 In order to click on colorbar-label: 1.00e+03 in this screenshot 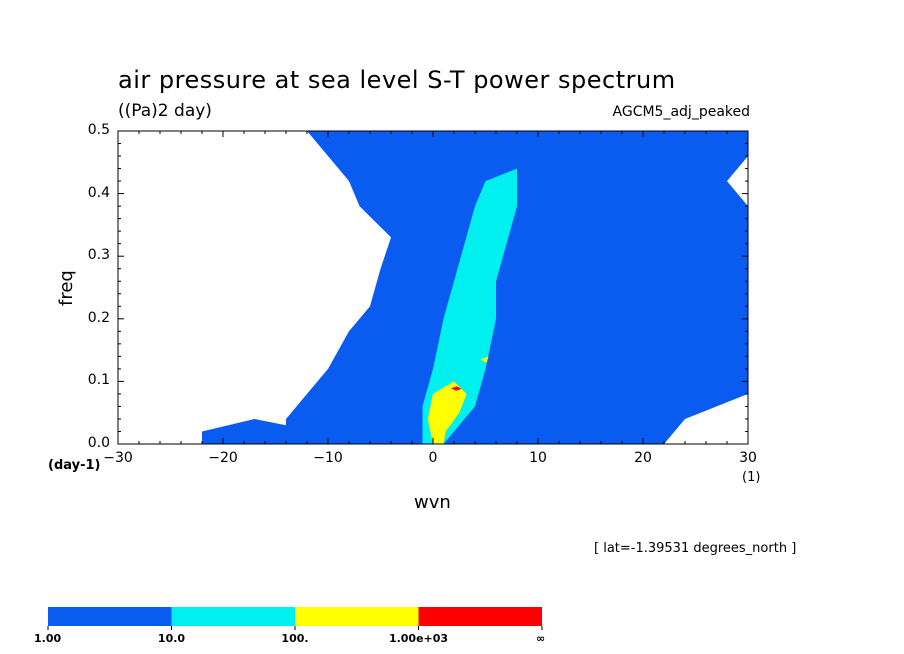, I will do `click(418, 638)`.